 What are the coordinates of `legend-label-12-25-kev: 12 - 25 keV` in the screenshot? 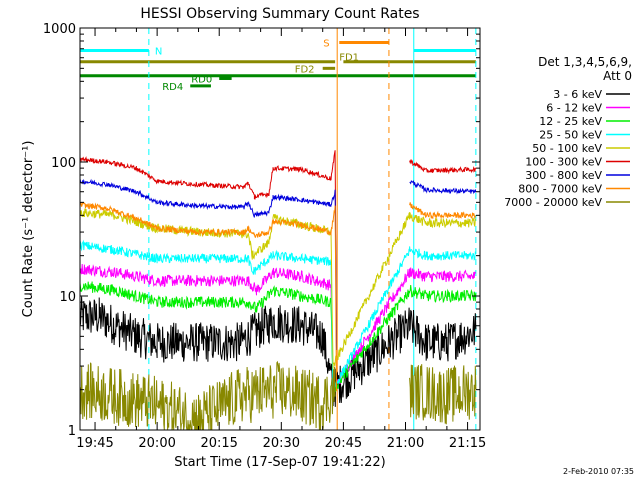 It's located at (570, 121).